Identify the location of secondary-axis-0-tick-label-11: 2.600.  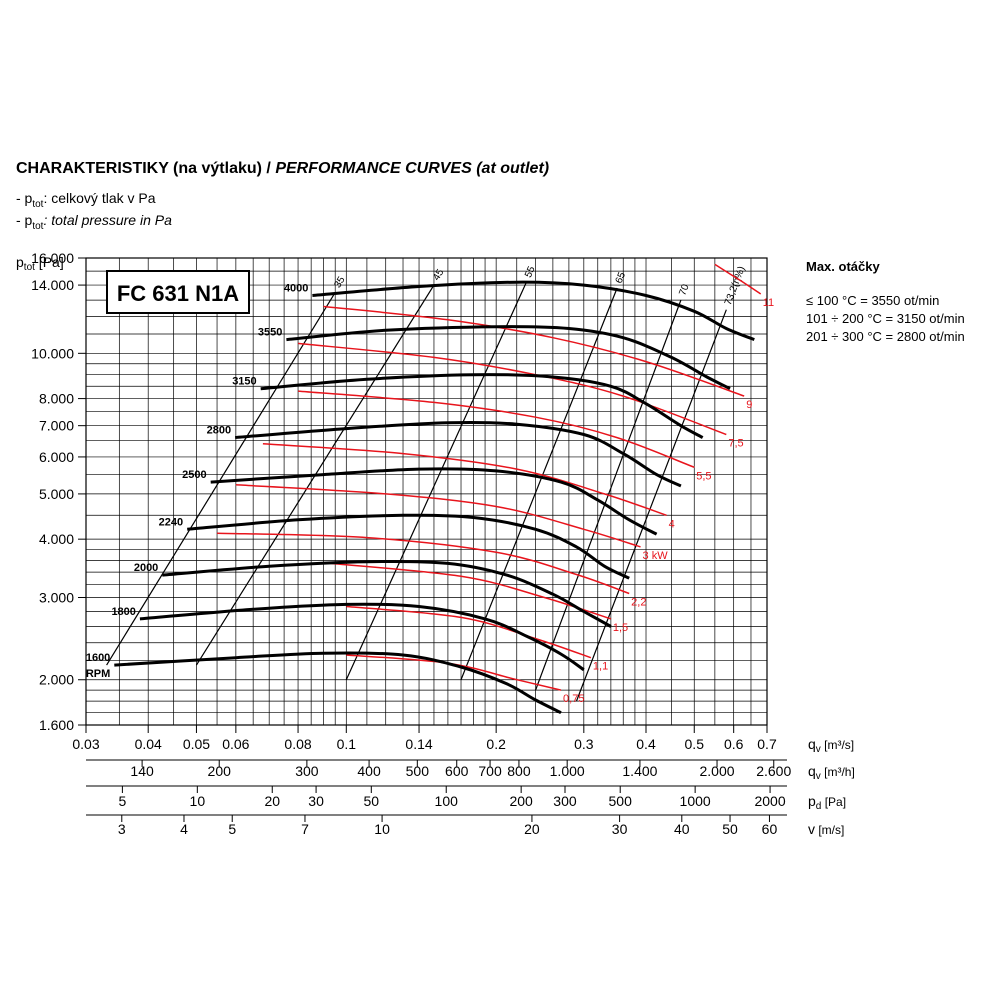
(773, 771).